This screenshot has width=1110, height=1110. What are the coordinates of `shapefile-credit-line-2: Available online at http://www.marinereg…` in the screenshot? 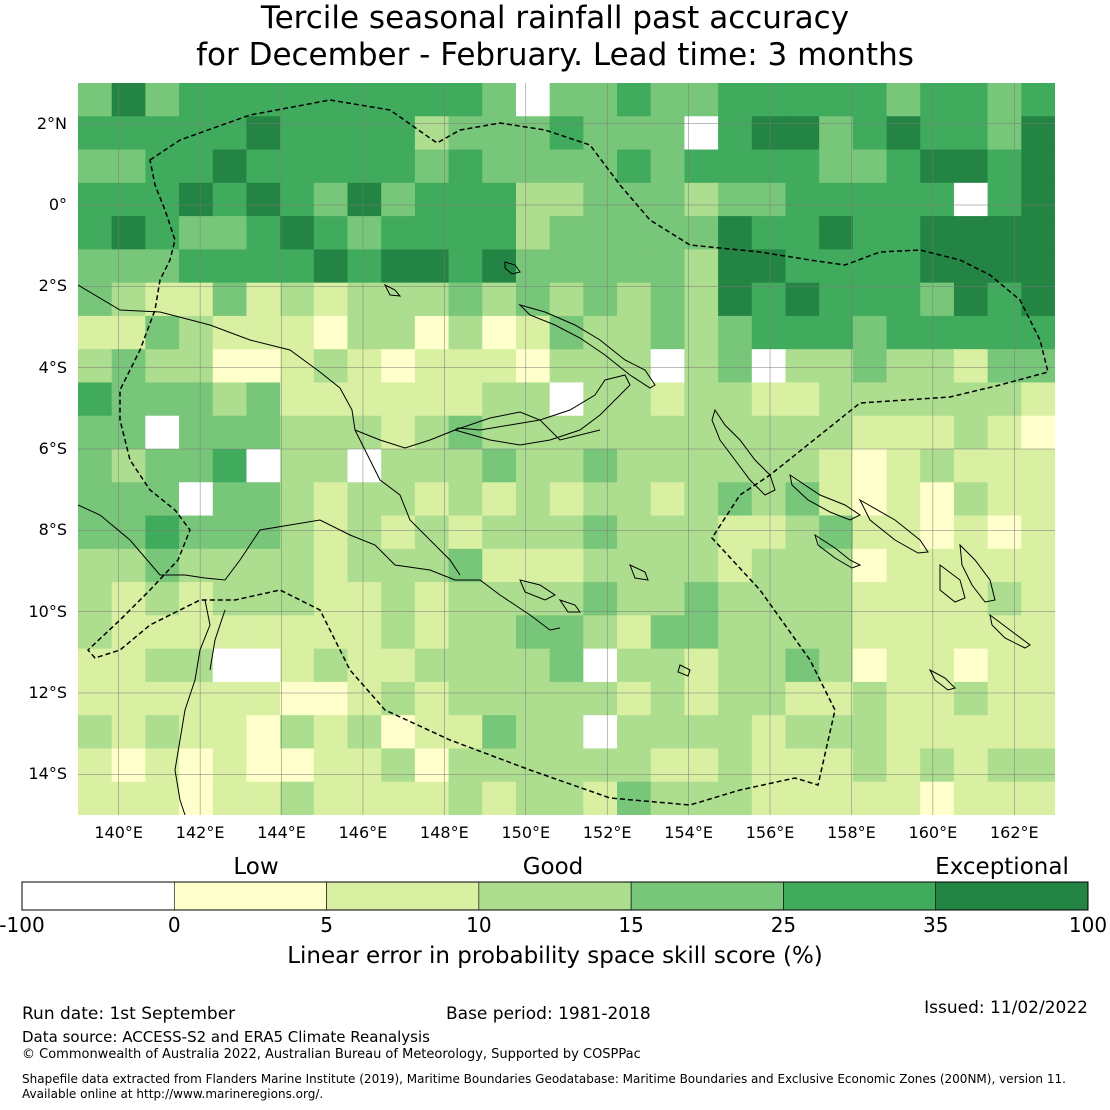 It's located at (173, 1094).